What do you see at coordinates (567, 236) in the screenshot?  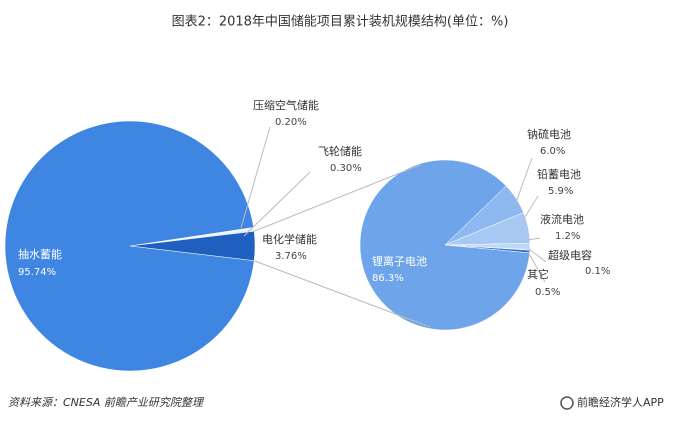 I see `slice-value: 1.2%` at bounding box center [567, 236].